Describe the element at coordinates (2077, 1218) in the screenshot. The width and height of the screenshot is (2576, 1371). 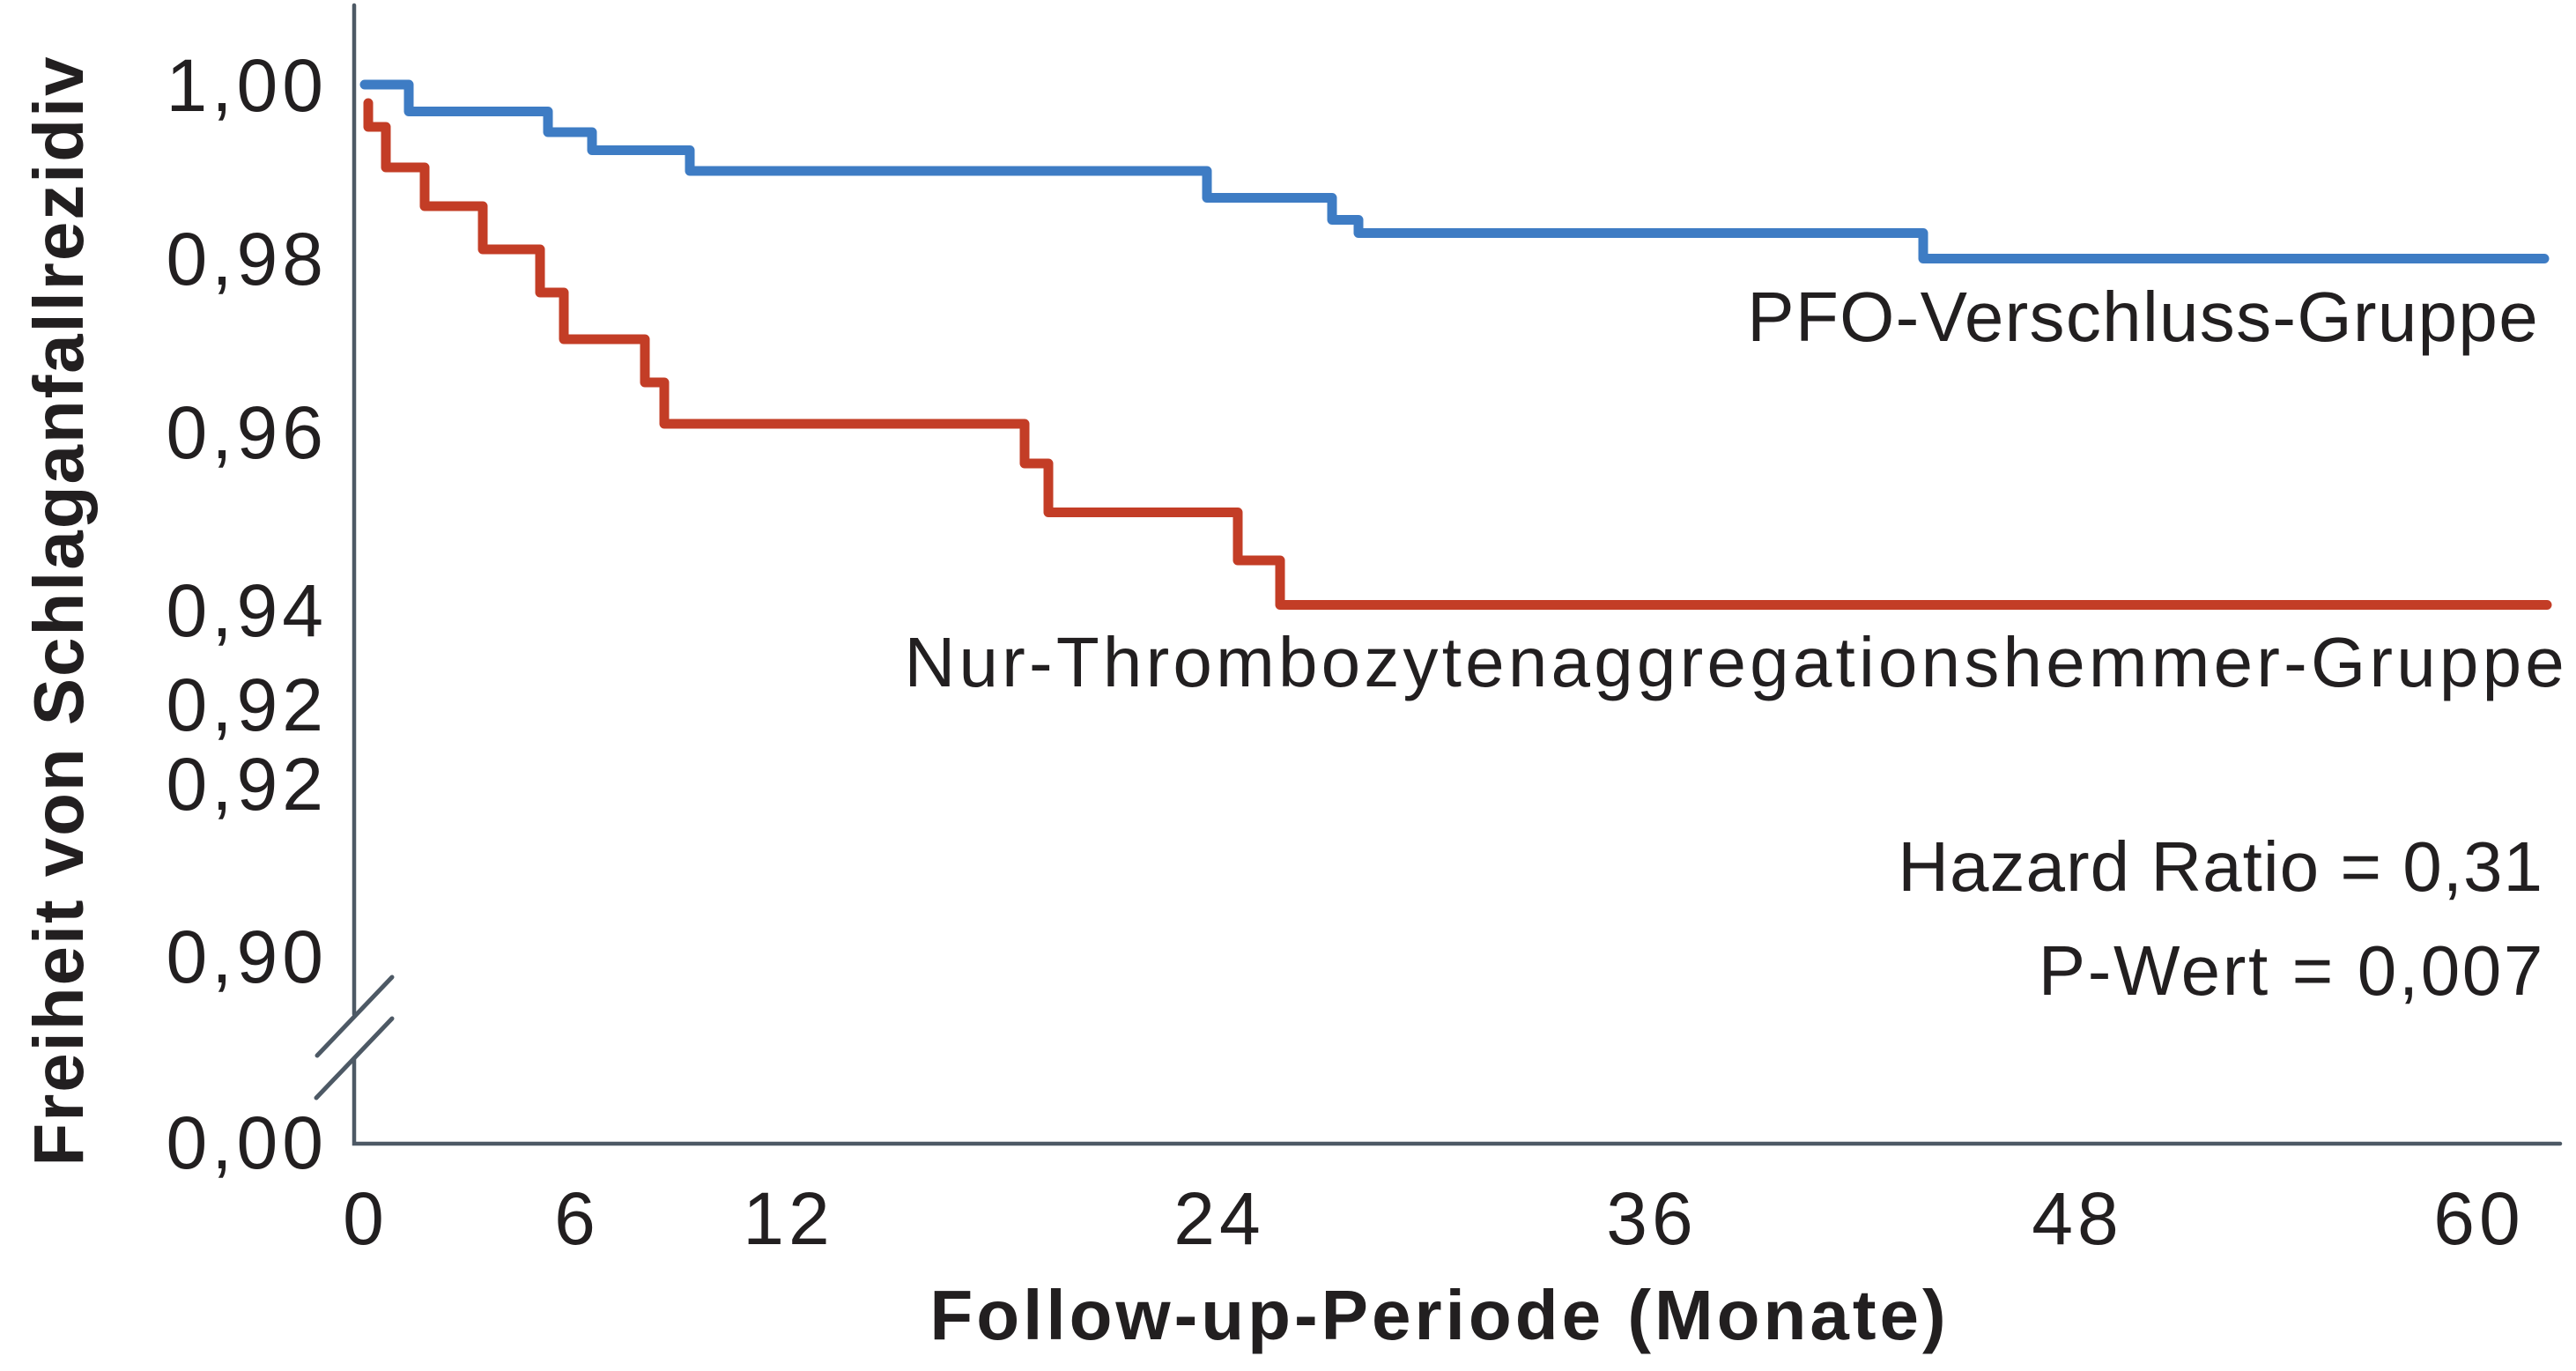
I see `svg-text: 48` at that location.